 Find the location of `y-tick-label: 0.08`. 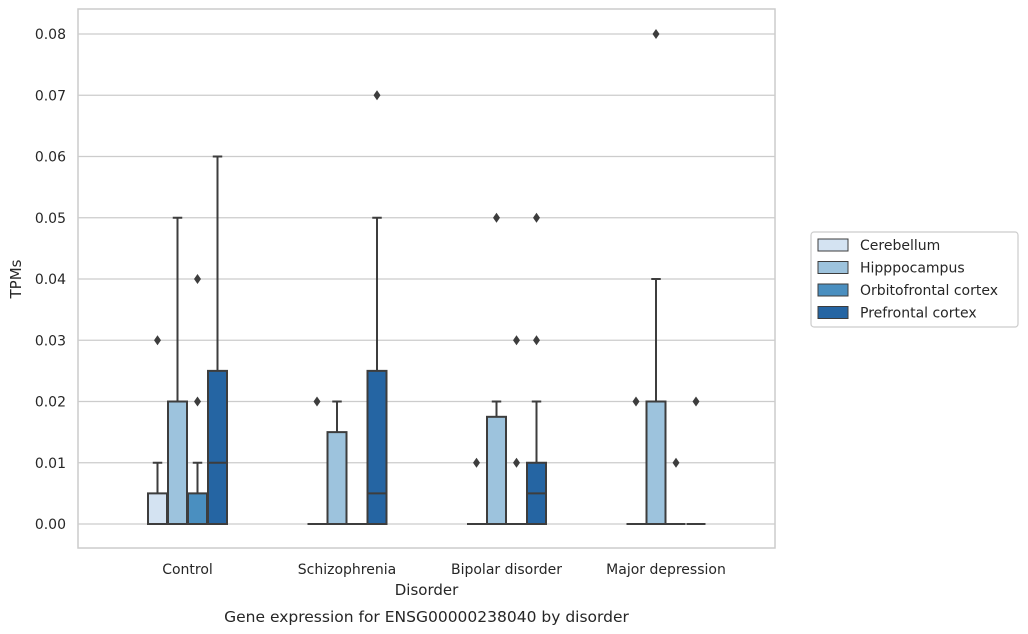

y-tick-label: 0.08 is located at coordinates (50, 35).